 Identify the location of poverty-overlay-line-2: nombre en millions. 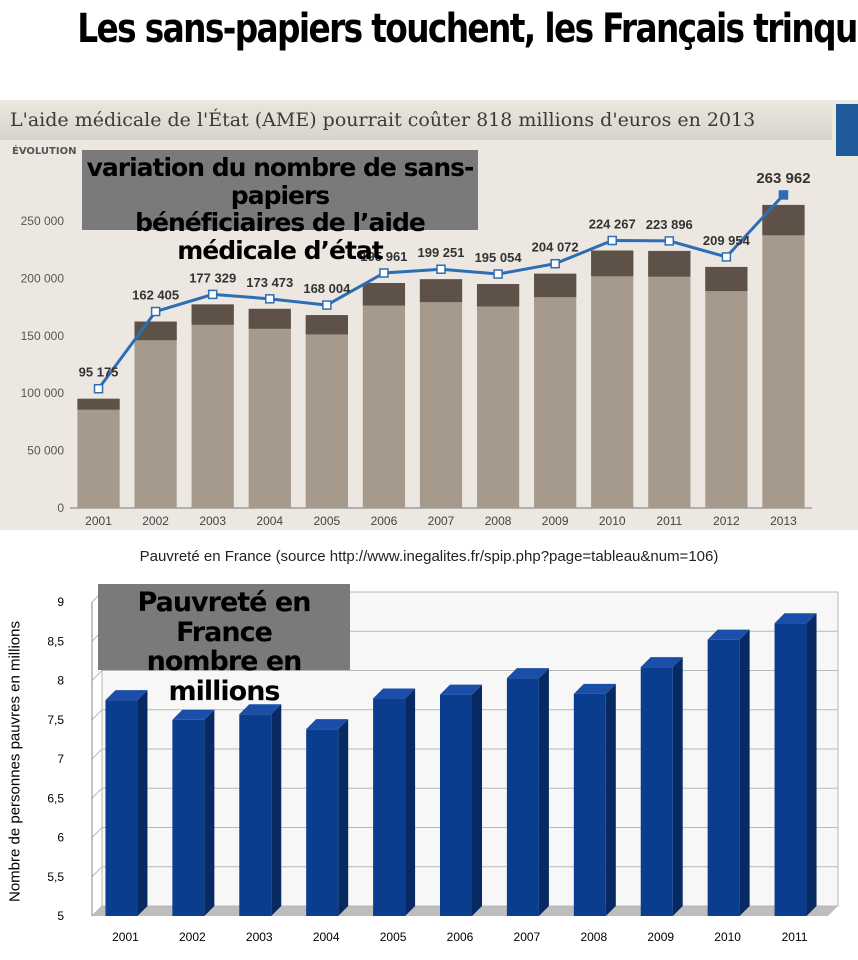
(224, 677).